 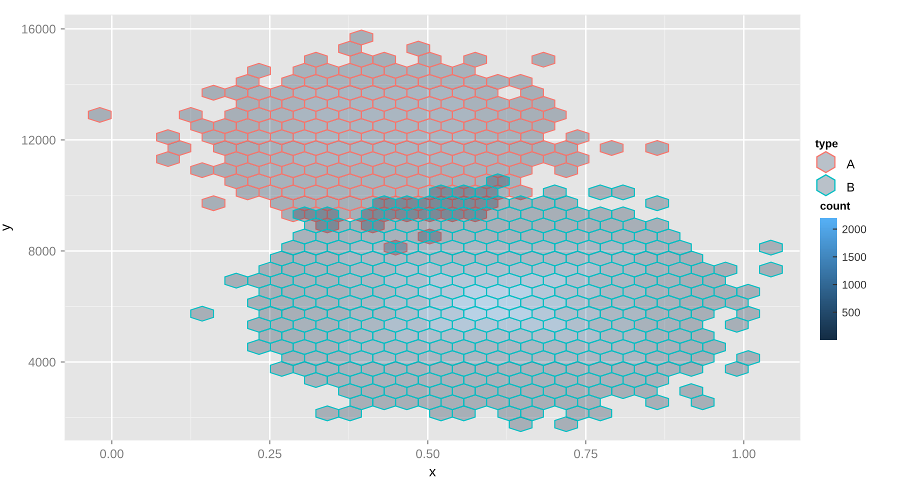 I want to click on legend-label: A, so click(x=850, y=164).